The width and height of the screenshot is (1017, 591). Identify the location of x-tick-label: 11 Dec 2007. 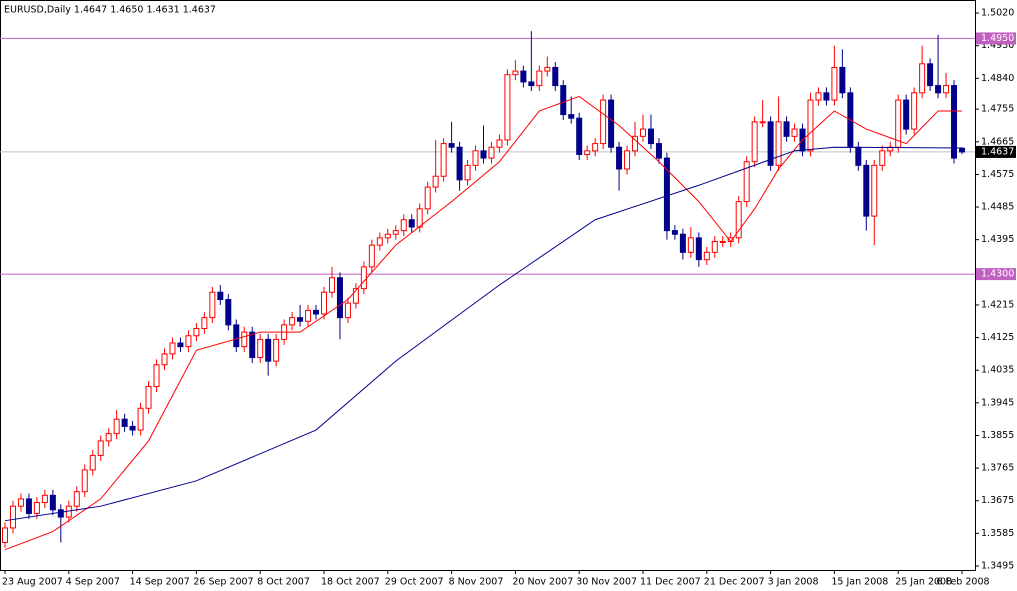
(670, 582).